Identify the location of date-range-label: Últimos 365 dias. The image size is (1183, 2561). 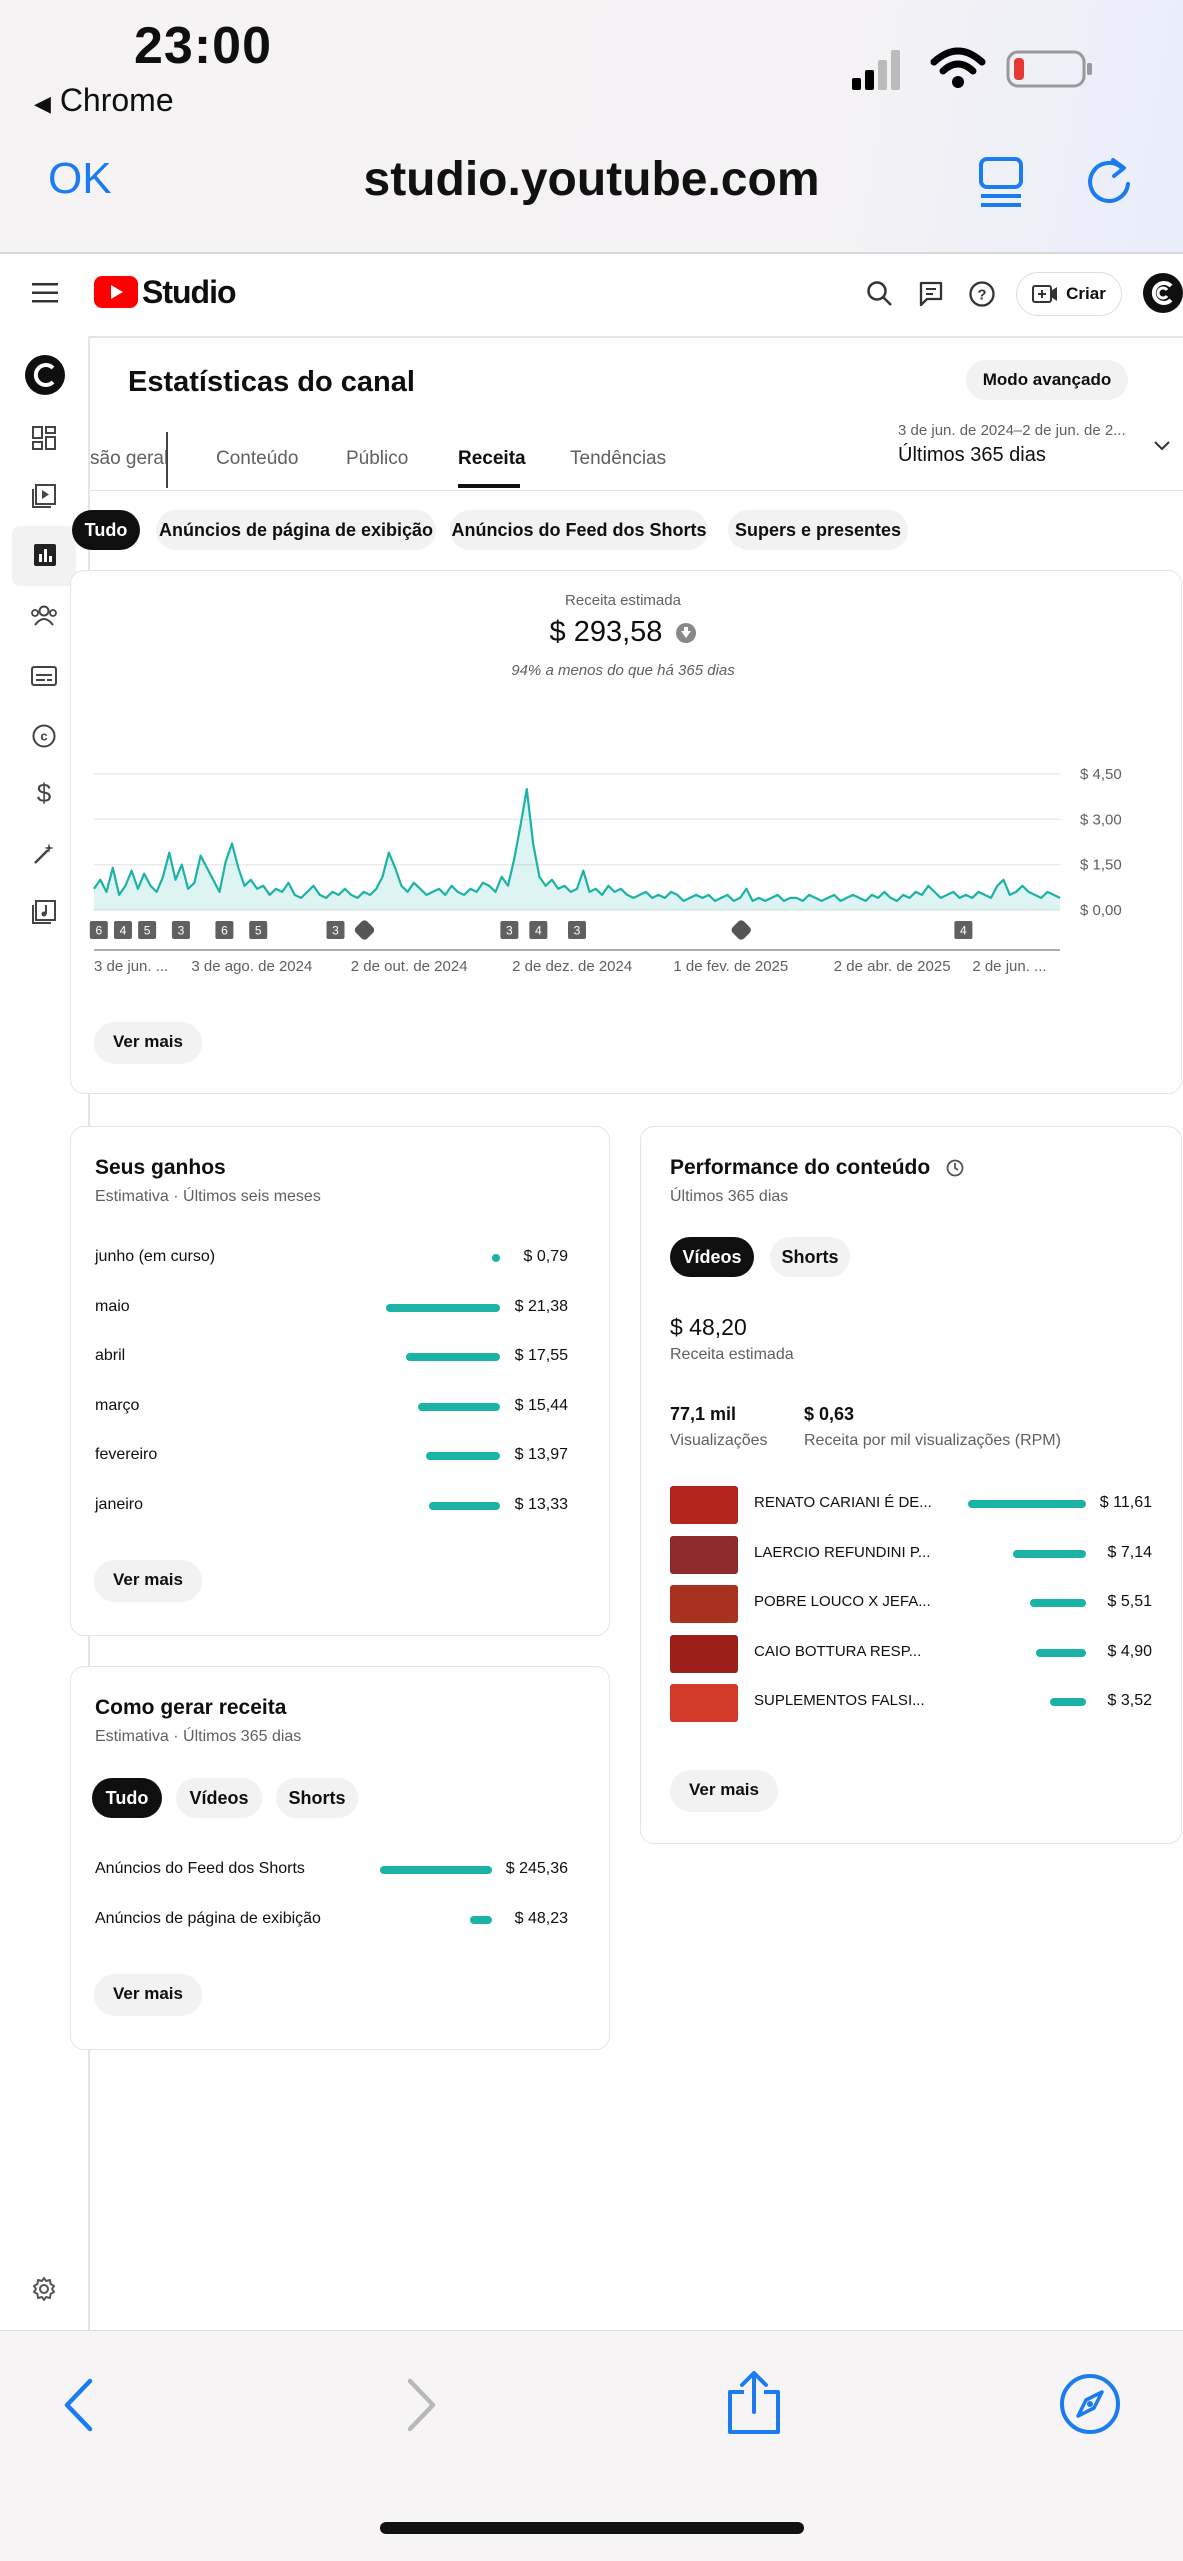
(972, 455).